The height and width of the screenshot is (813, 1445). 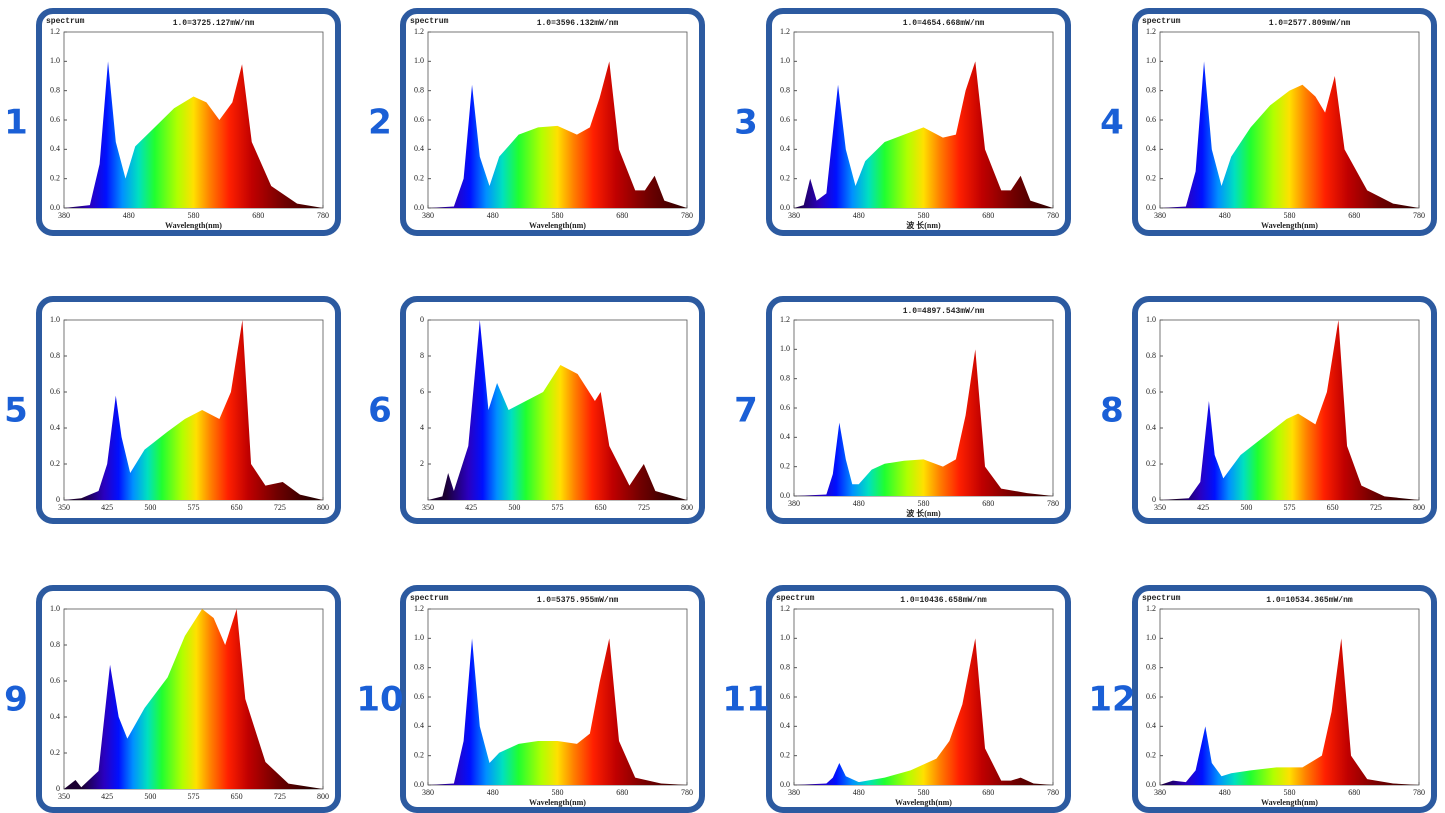 I want to click on annotation: 1.0=4897.543mW/nm, so click(x=944, y=311).